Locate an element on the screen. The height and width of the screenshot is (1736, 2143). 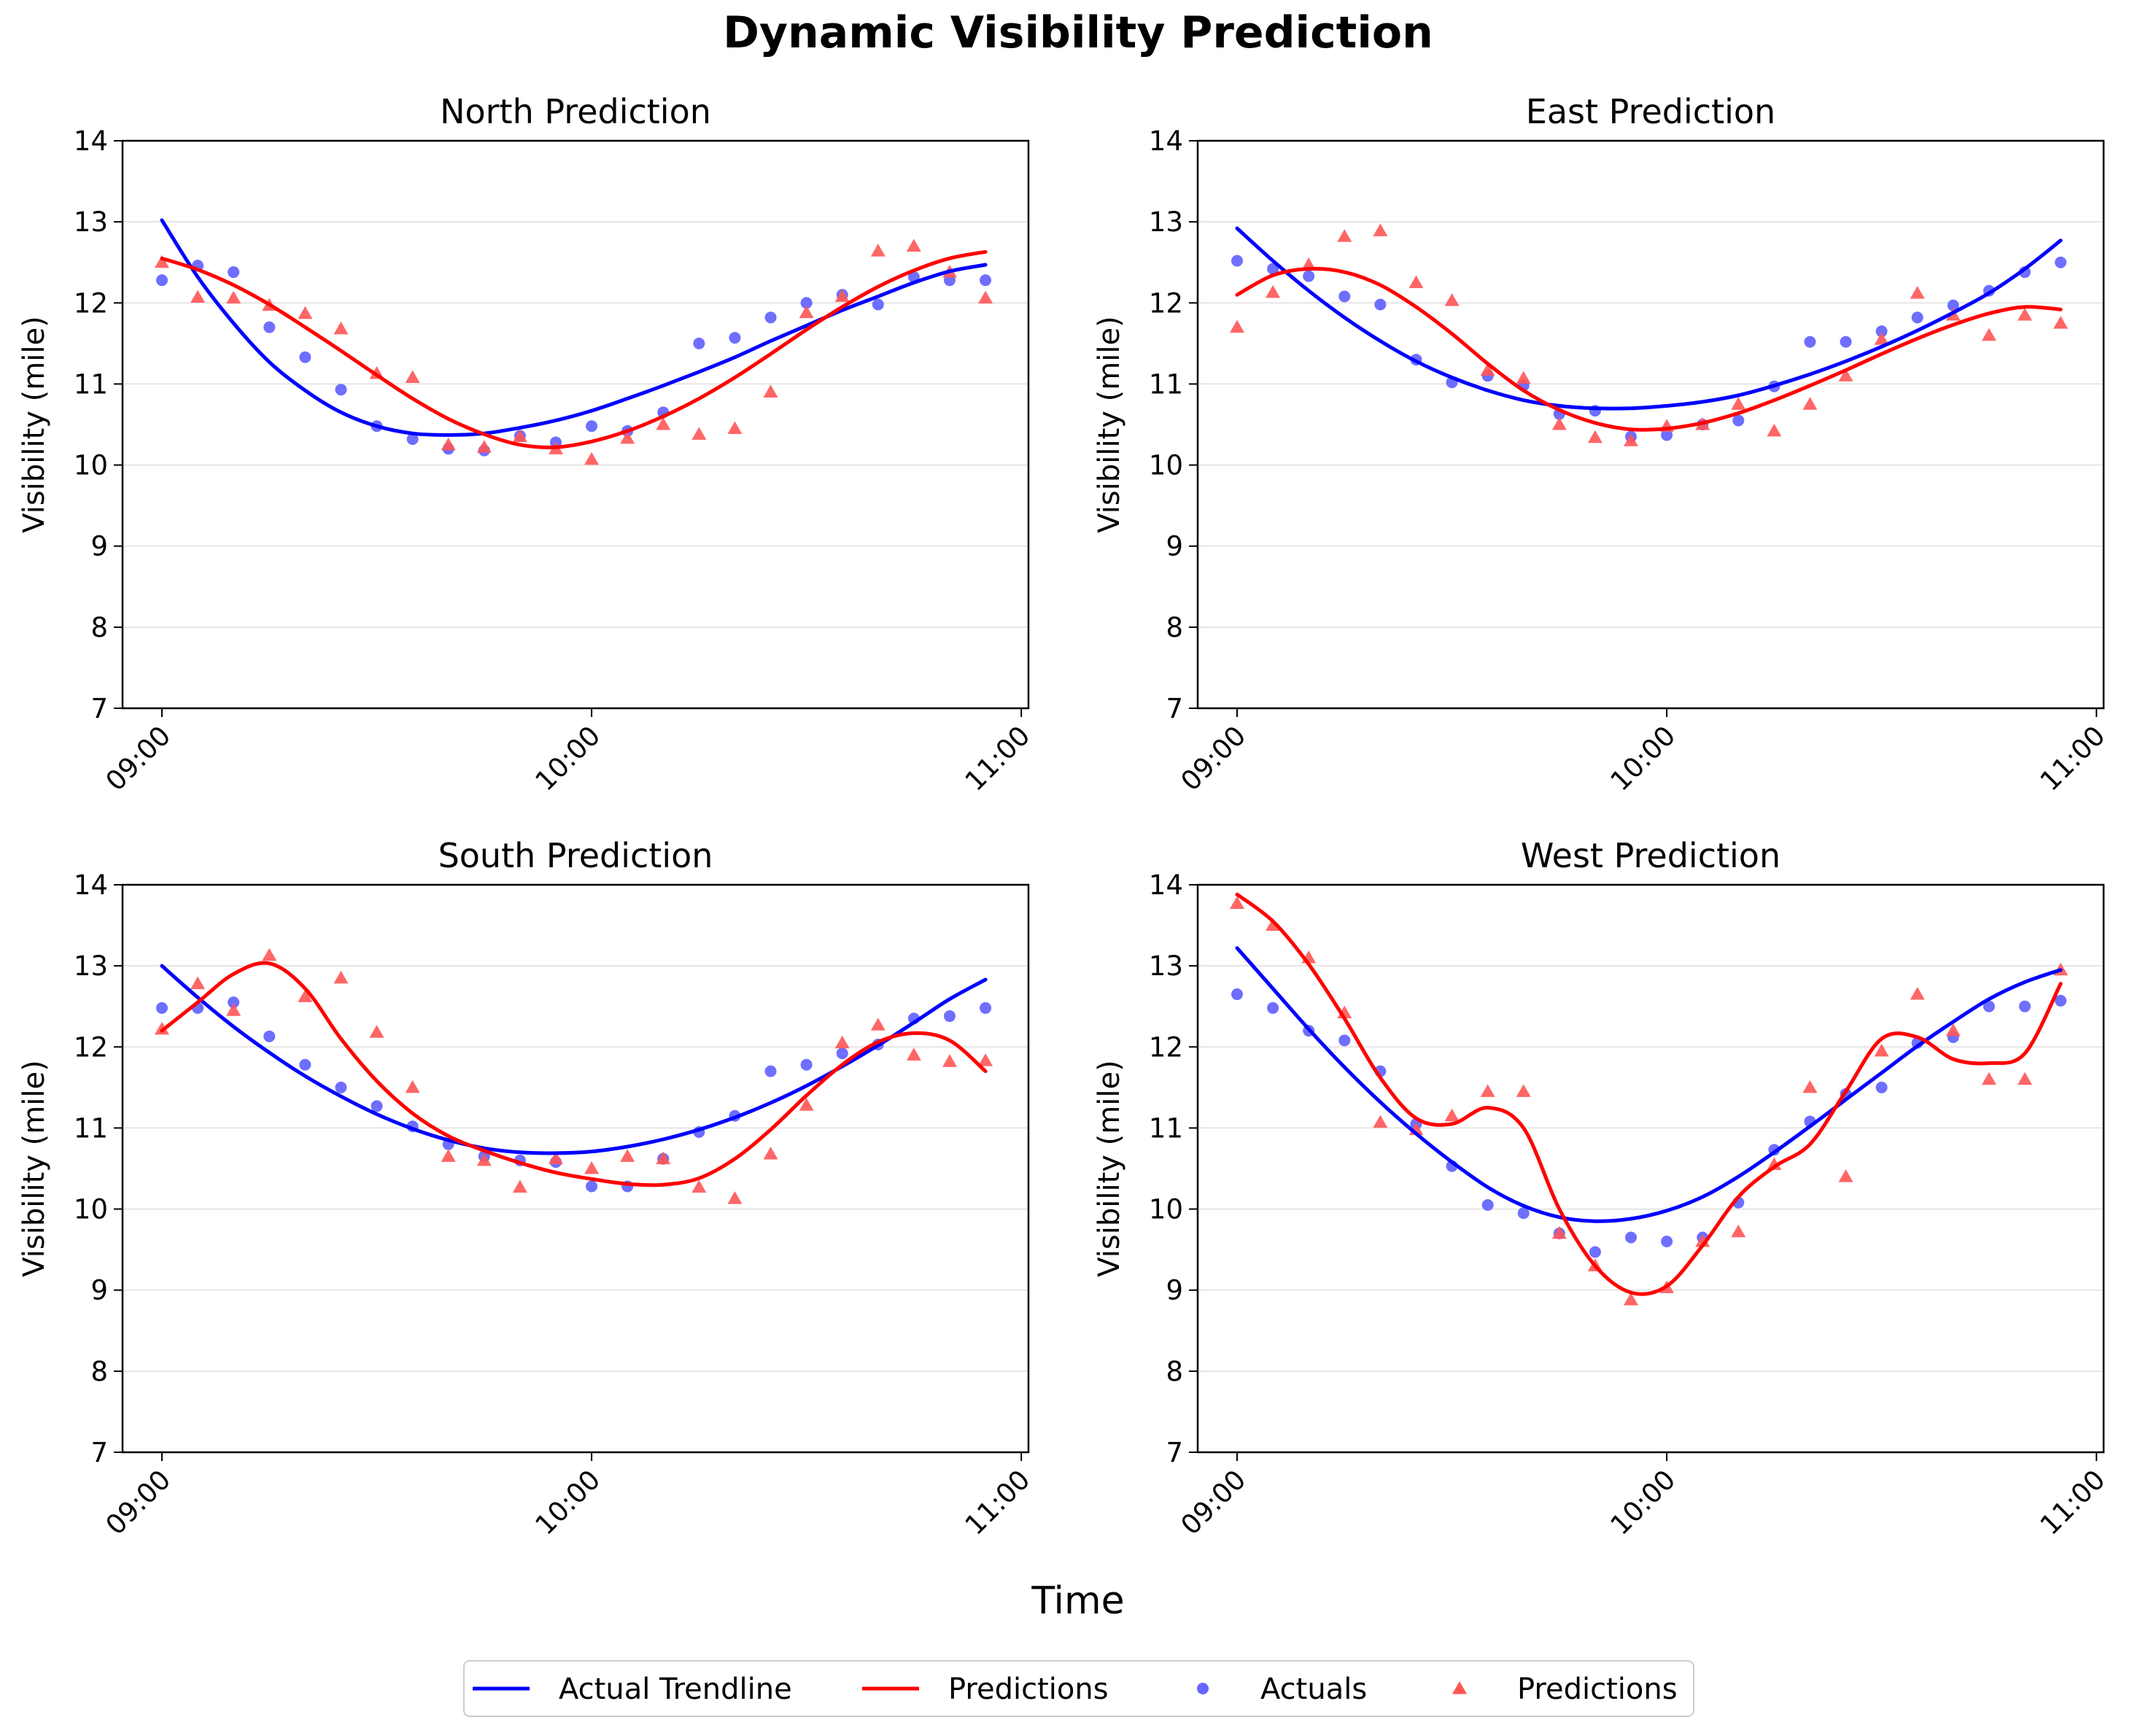
legend-label: Actuals is located at coordinates (1313, 1689).